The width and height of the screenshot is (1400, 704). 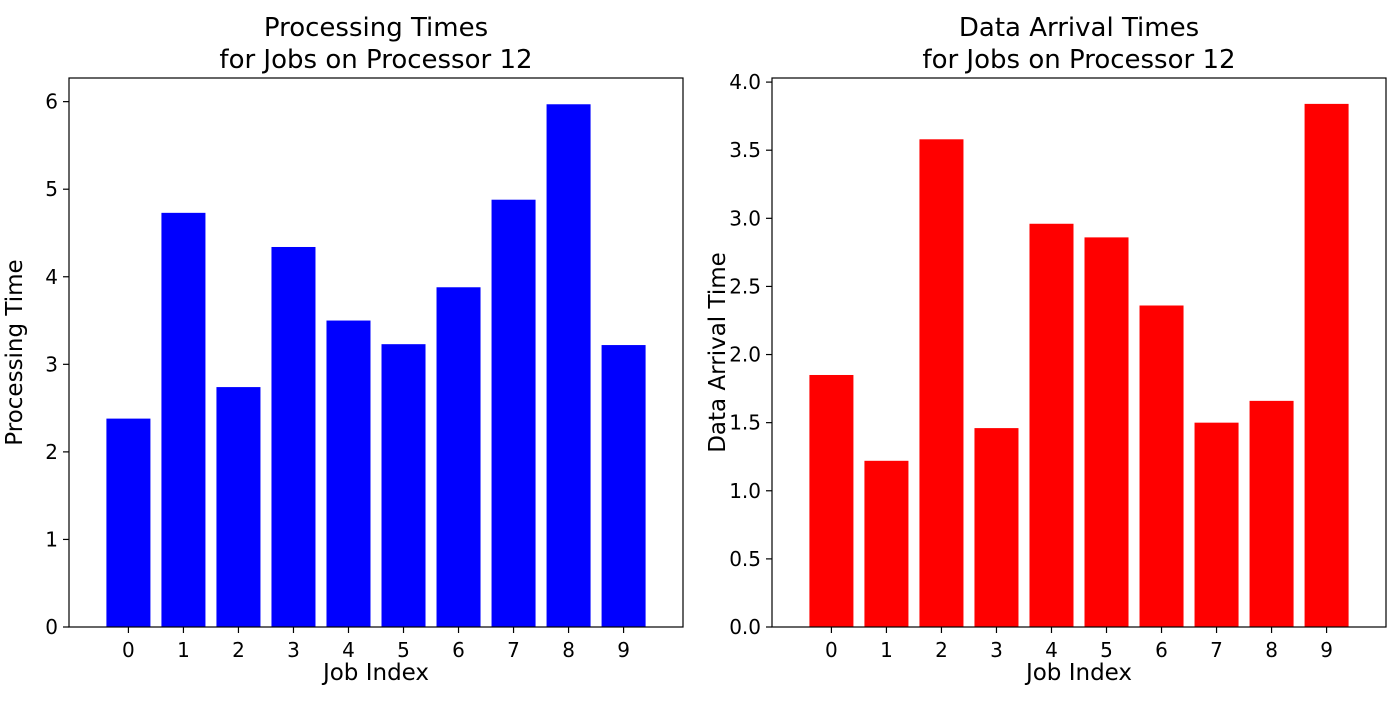 I want to click on y-tick-label: 5, so click(x=51, y=189).